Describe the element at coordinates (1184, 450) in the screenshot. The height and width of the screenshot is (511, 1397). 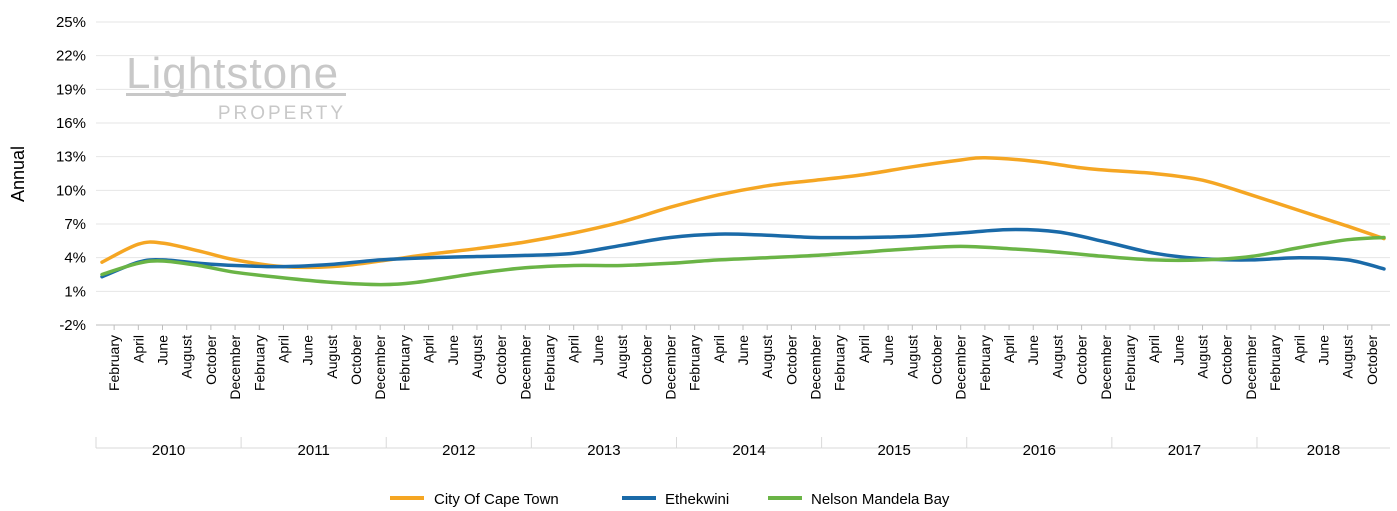
I see `x-year-label: 2017` at that location.